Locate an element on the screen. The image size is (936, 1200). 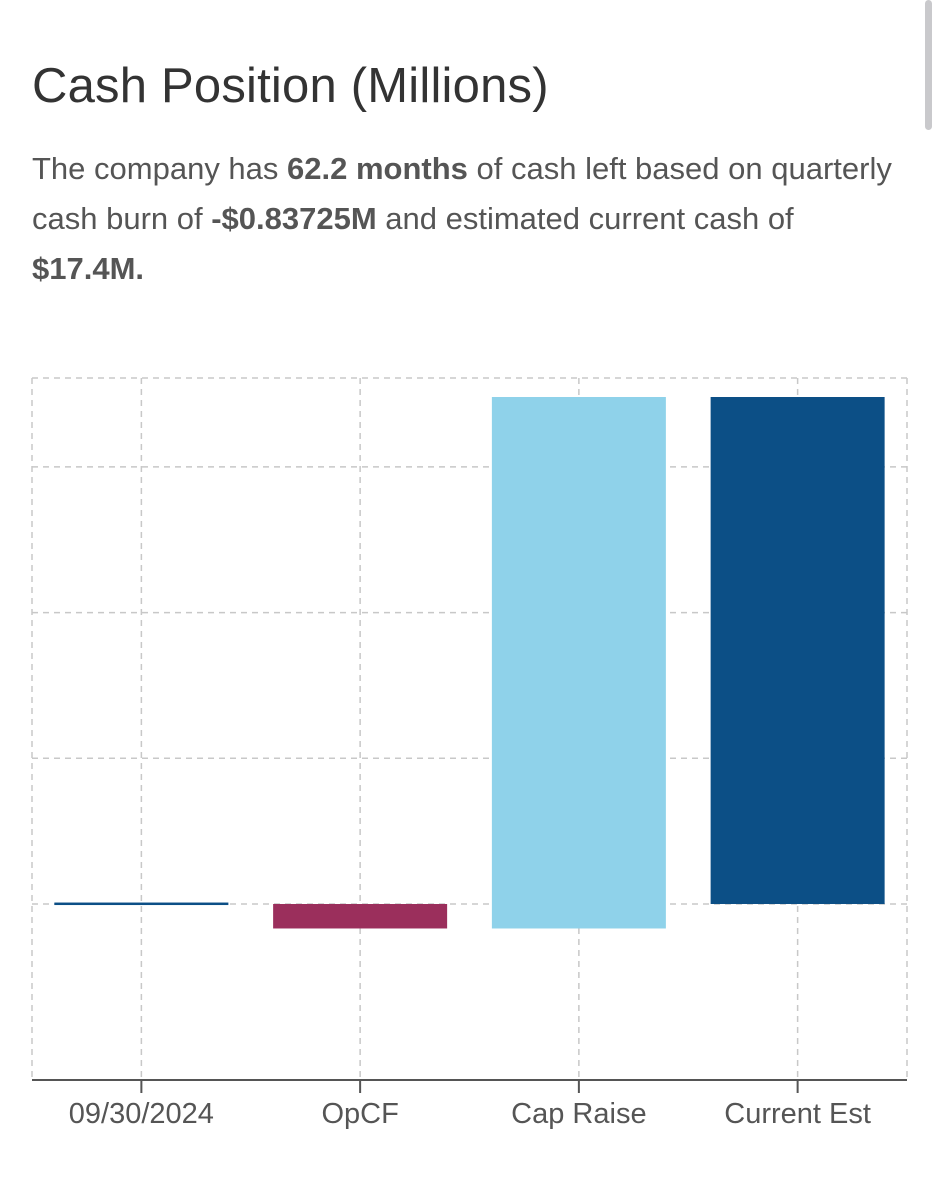
months-left-value: 62.2 months is located at coordinates (377, 168).